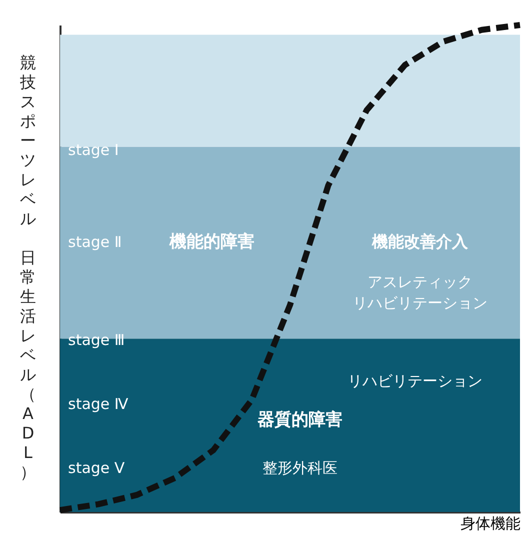 Image resolution: width=527 pixels, height=540 pixels. What do you see at coordinates (28, 365) in the screenshot?
I see `text: 日常生活レベル（ADL）` at bounding box center [28, 365].